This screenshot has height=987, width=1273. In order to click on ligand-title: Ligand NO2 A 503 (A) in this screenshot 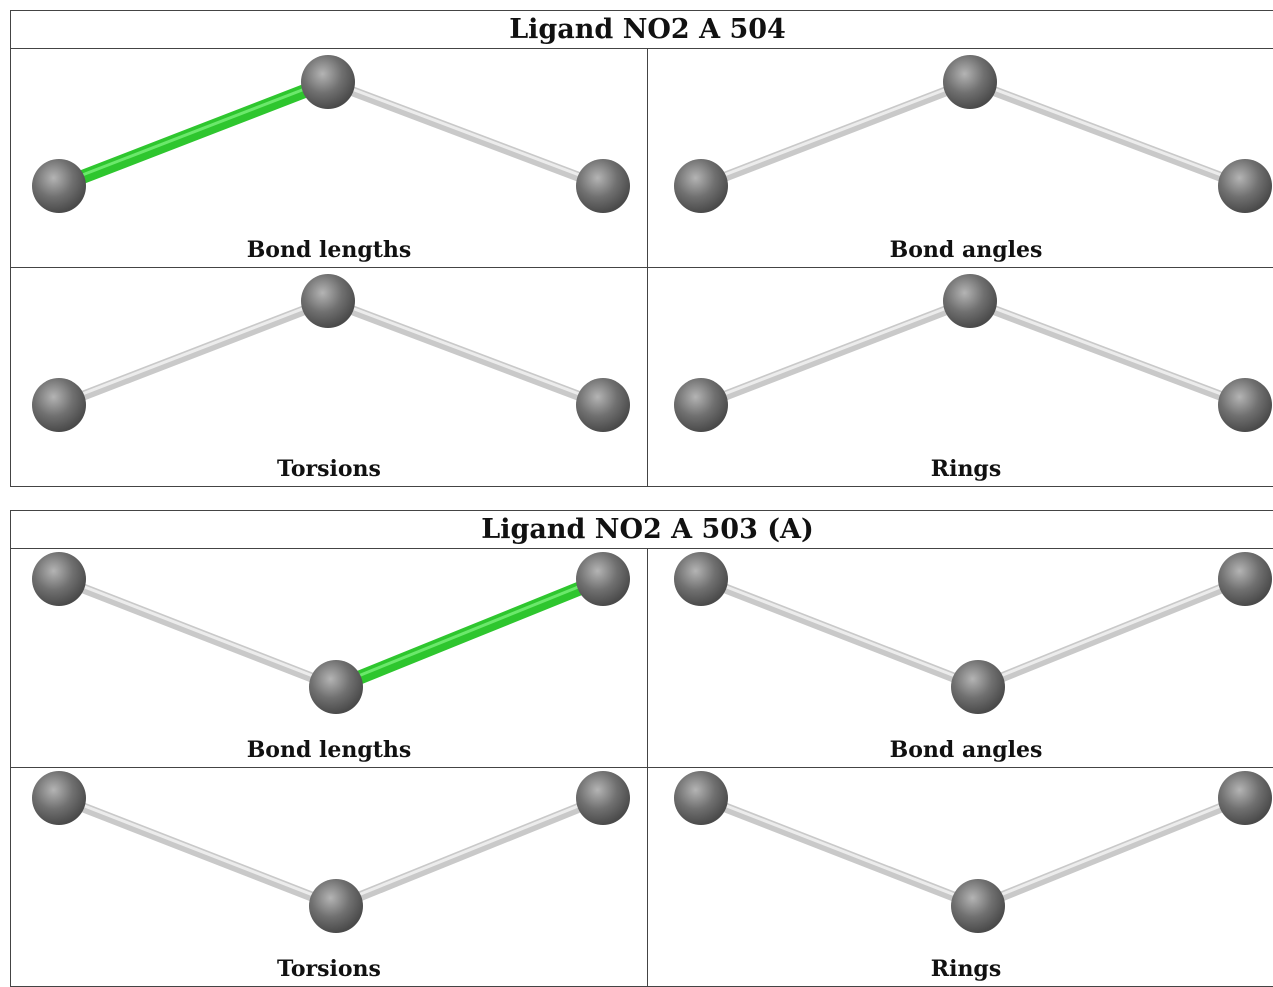, I will do `click(642, 530)`.